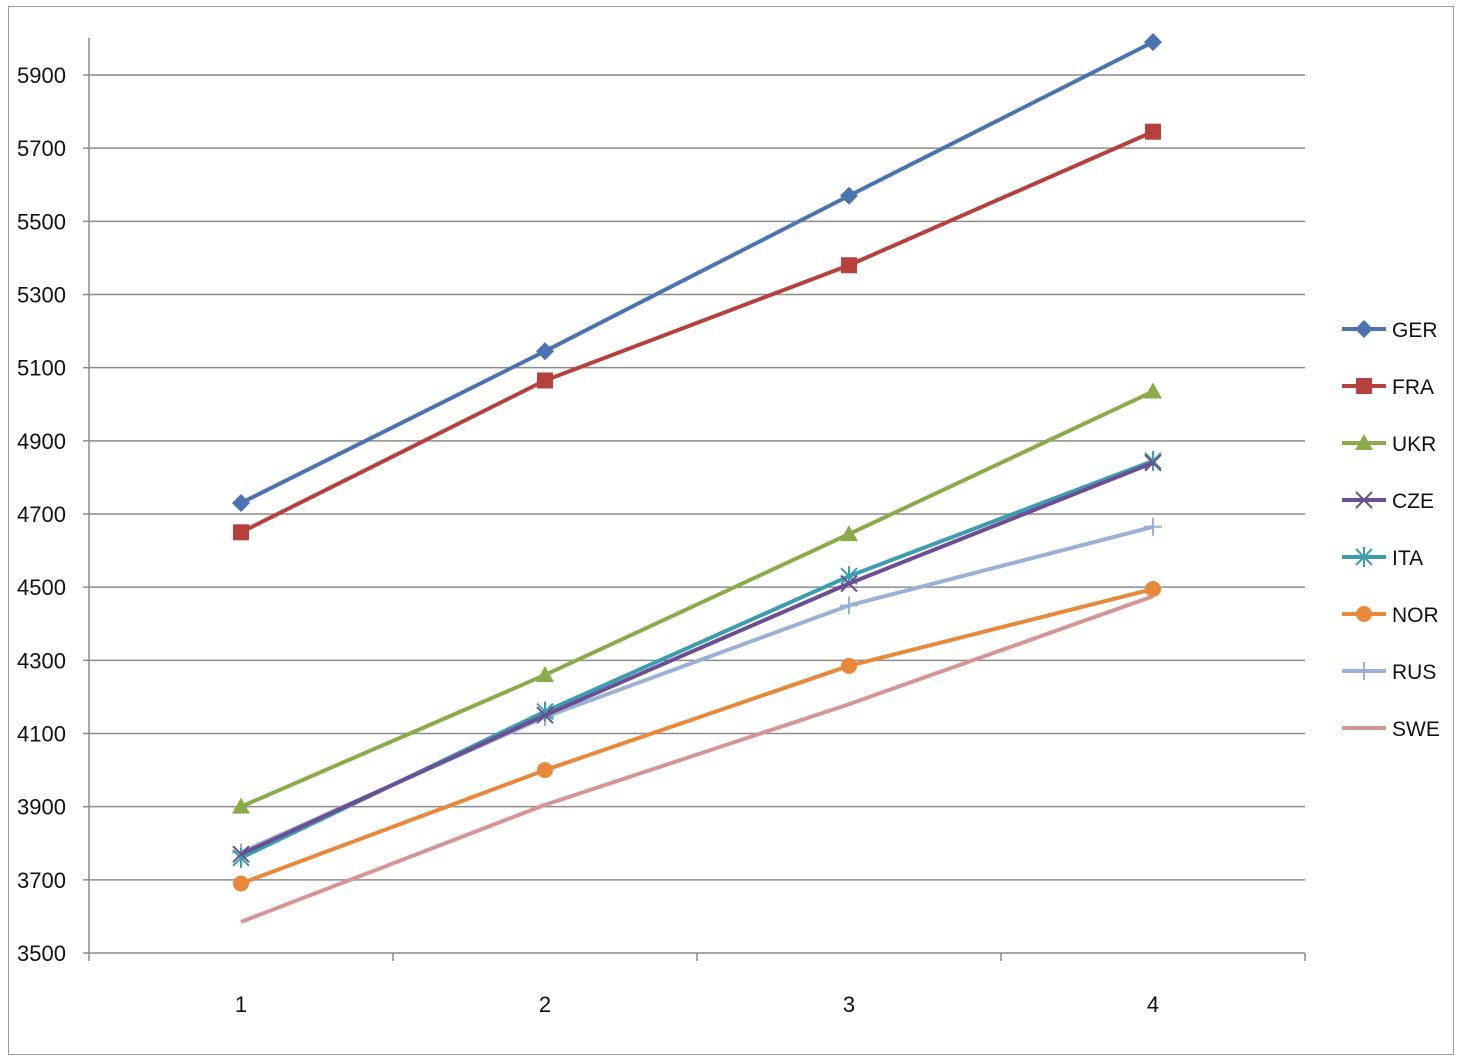 Image resolution: width=1460 pixels, height=1059 pixels. Describe the element at coordinates (41, 660) in the screenshot. I see `y-tick-label: 4300` at that location.